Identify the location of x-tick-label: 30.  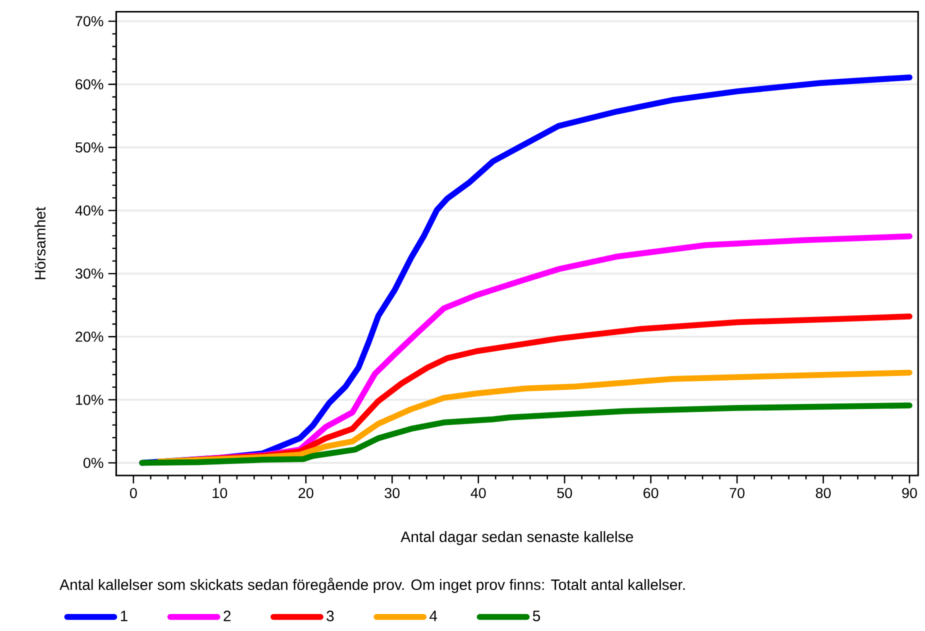
(392, 493).